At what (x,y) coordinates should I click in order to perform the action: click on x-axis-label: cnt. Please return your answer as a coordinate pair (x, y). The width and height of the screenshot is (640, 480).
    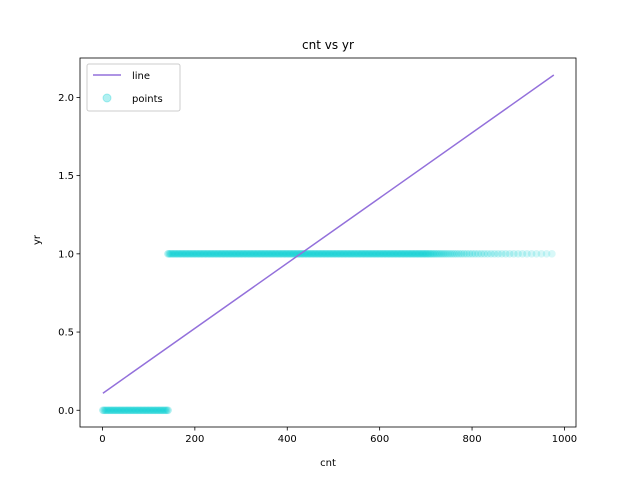
    Looking at the image, I should click on (328, 463).